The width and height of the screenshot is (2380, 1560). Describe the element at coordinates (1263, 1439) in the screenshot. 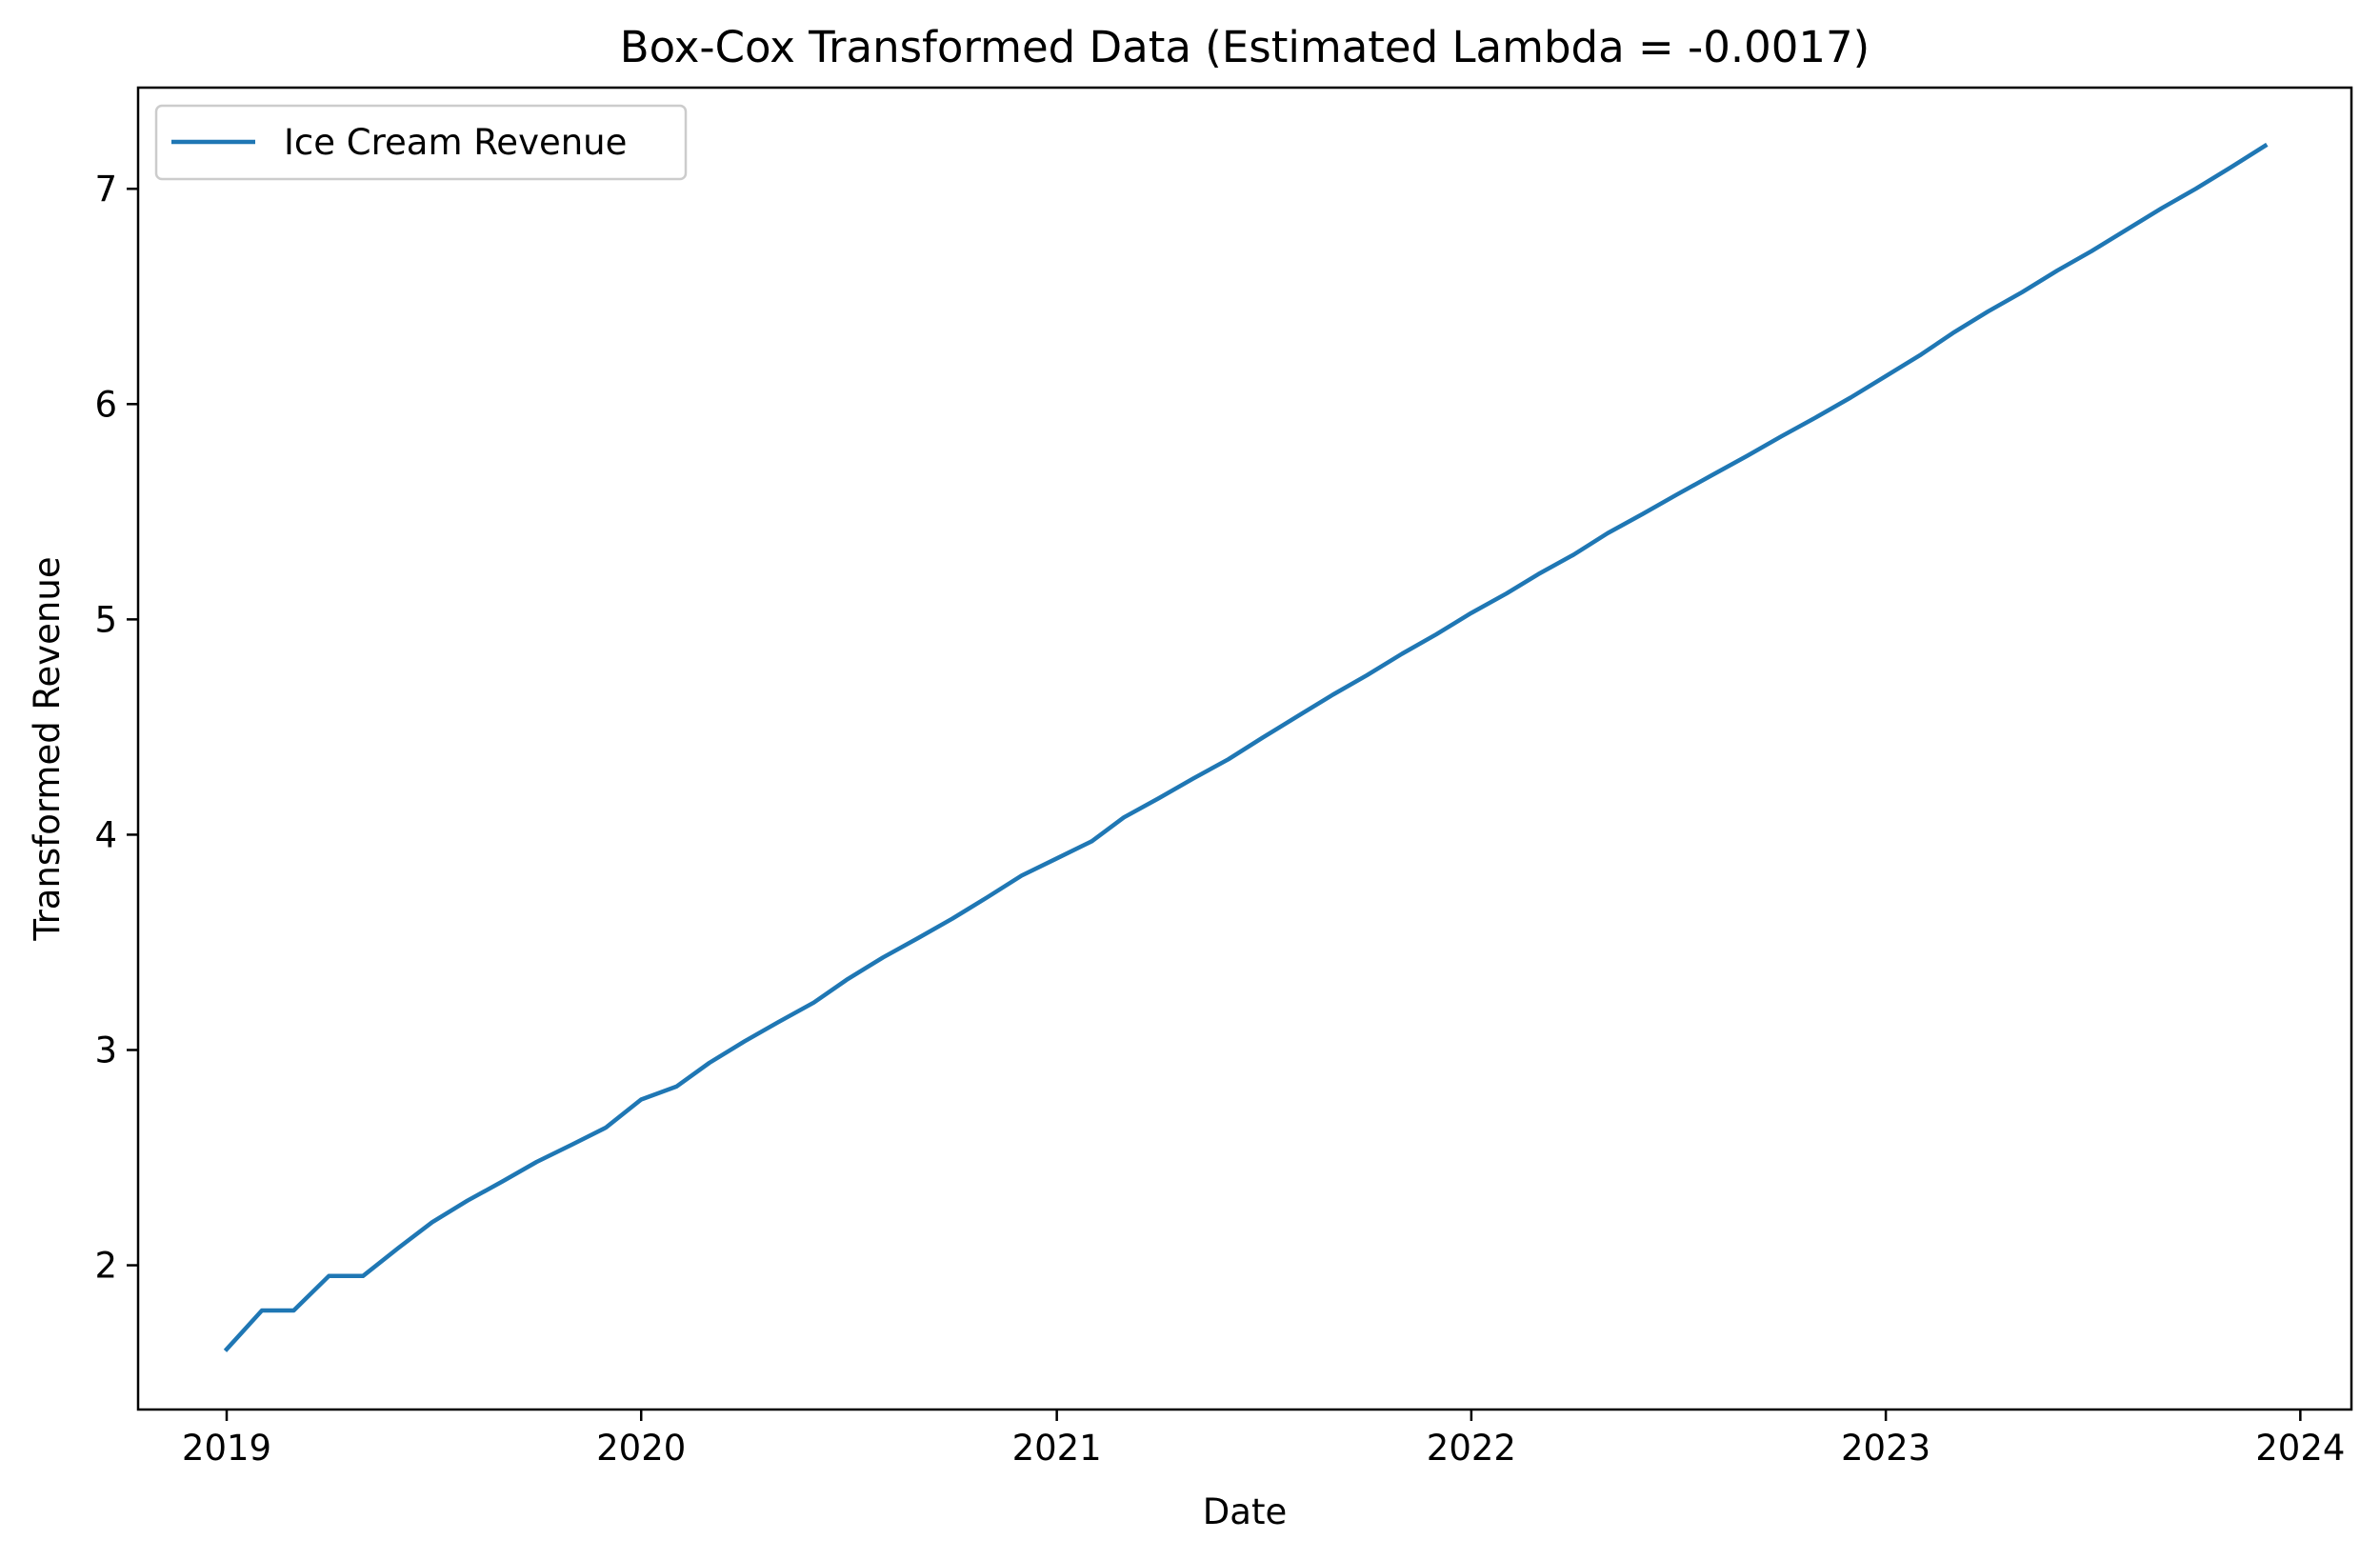

I see `x-axis-ticks: 2019 2020 2021 2022 2023 2024` at that location.